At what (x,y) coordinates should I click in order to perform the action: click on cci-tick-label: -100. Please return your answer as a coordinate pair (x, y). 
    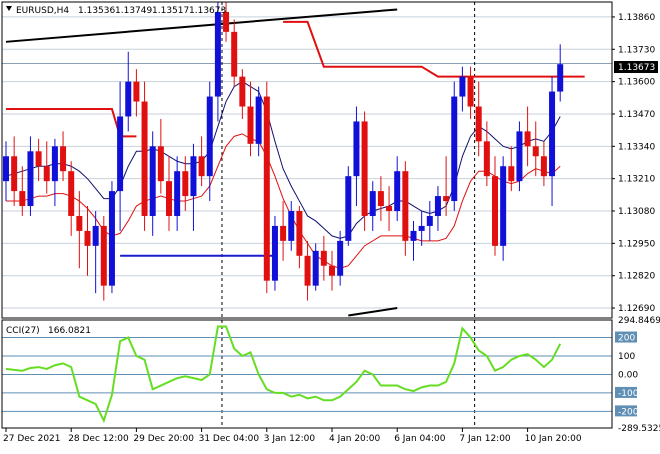
    Looking at the image, I should click on (628, 394).